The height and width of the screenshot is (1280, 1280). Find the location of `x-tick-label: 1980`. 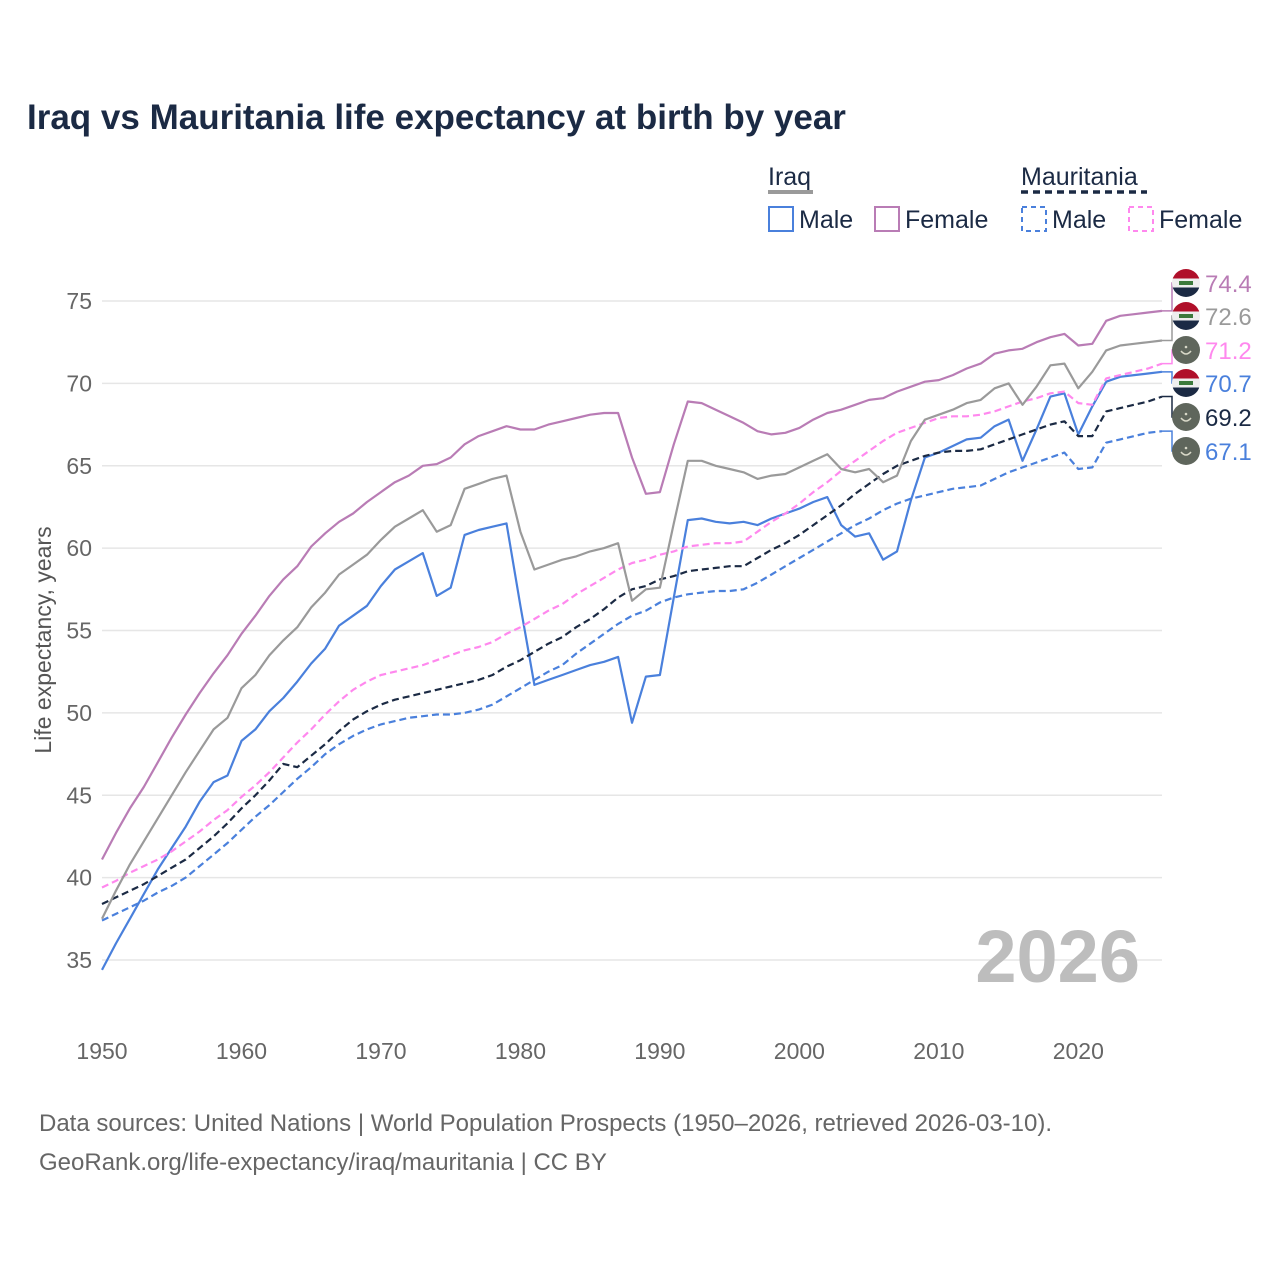

x-tick-label: 1980 is located at coordinates (520, 1051).